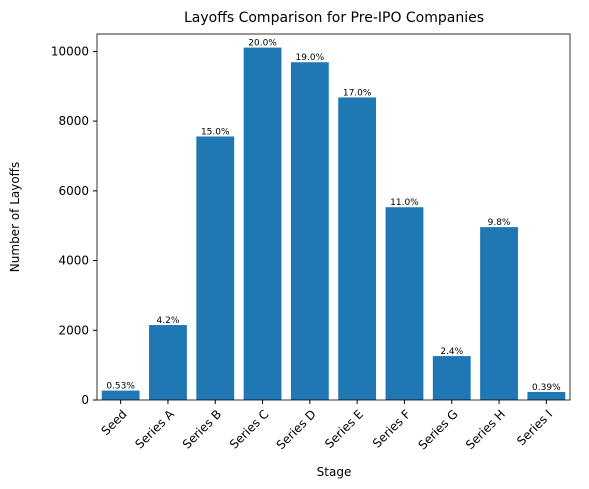 Image resolution: width=589 pixels, height=489 pixels. Describe the element at coordinates (73, 191) in the screenshot. I see `y-tick-label: 6000` at that location.